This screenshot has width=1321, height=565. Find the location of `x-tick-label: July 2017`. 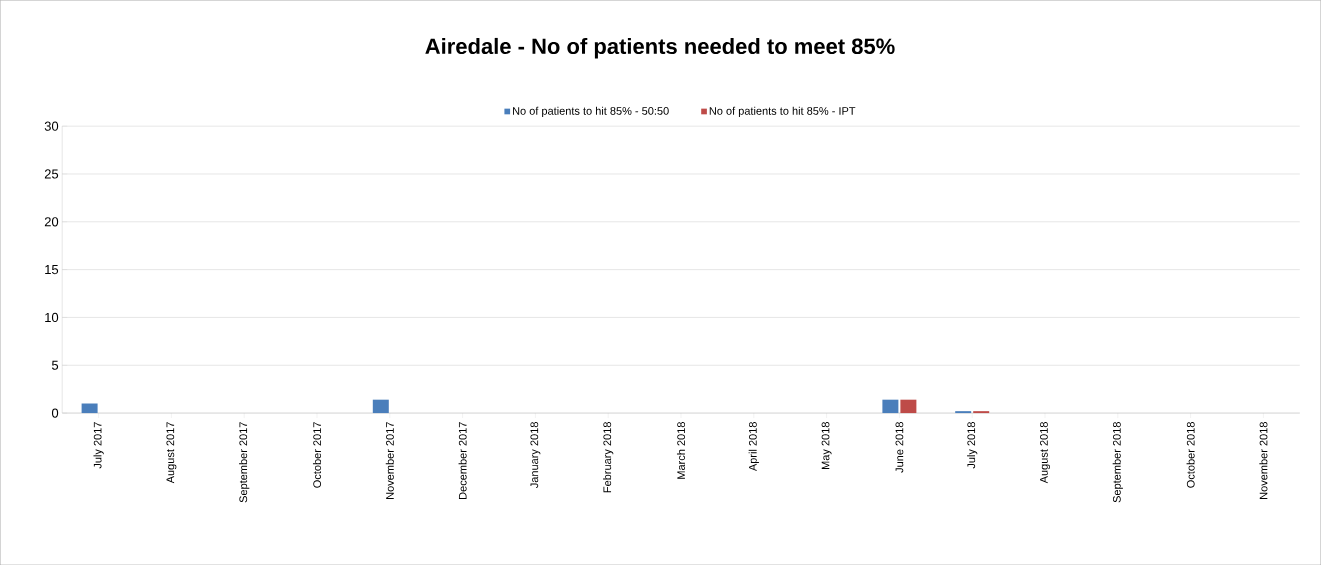

x-tick-label: July 2017 is located at coordinates (98, 445).